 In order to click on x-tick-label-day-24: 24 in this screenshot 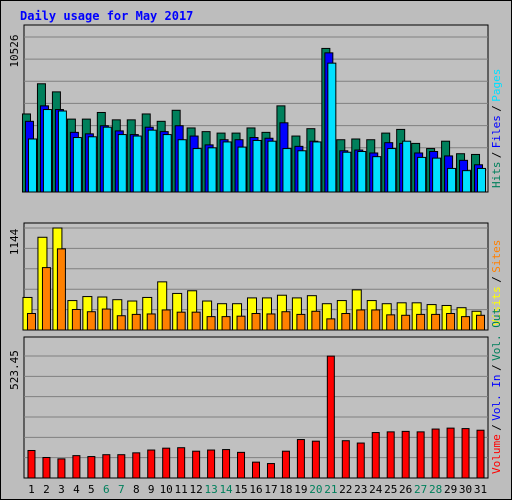, I will do `click(376, 489)`.